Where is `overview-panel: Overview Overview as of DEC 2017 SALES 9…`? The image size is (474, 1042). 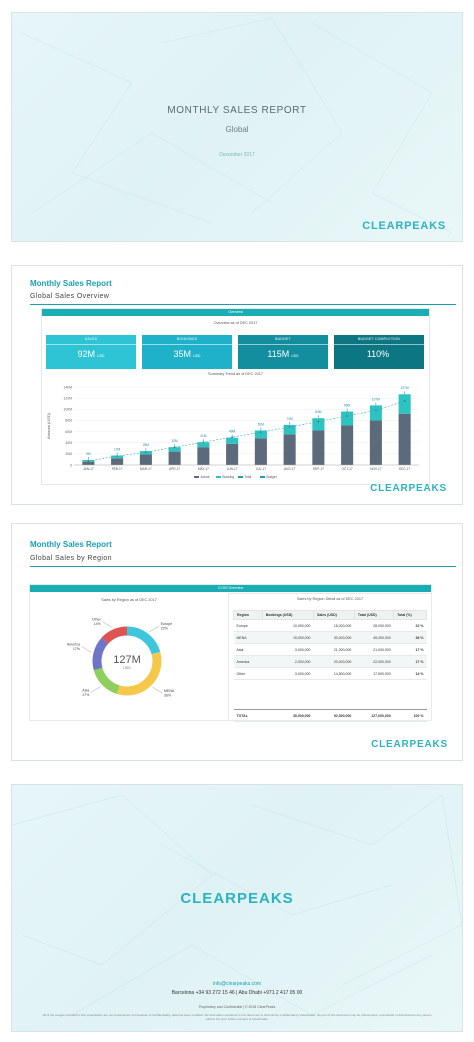 overview-panel: Overview Overview as of DEC 2017 SALES 9… is located at coordinates (235, 396).